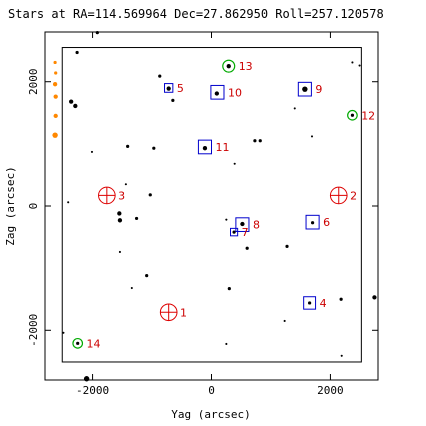  I want to click on x-axis-label: Yag (arcsec), so click(210, 414).